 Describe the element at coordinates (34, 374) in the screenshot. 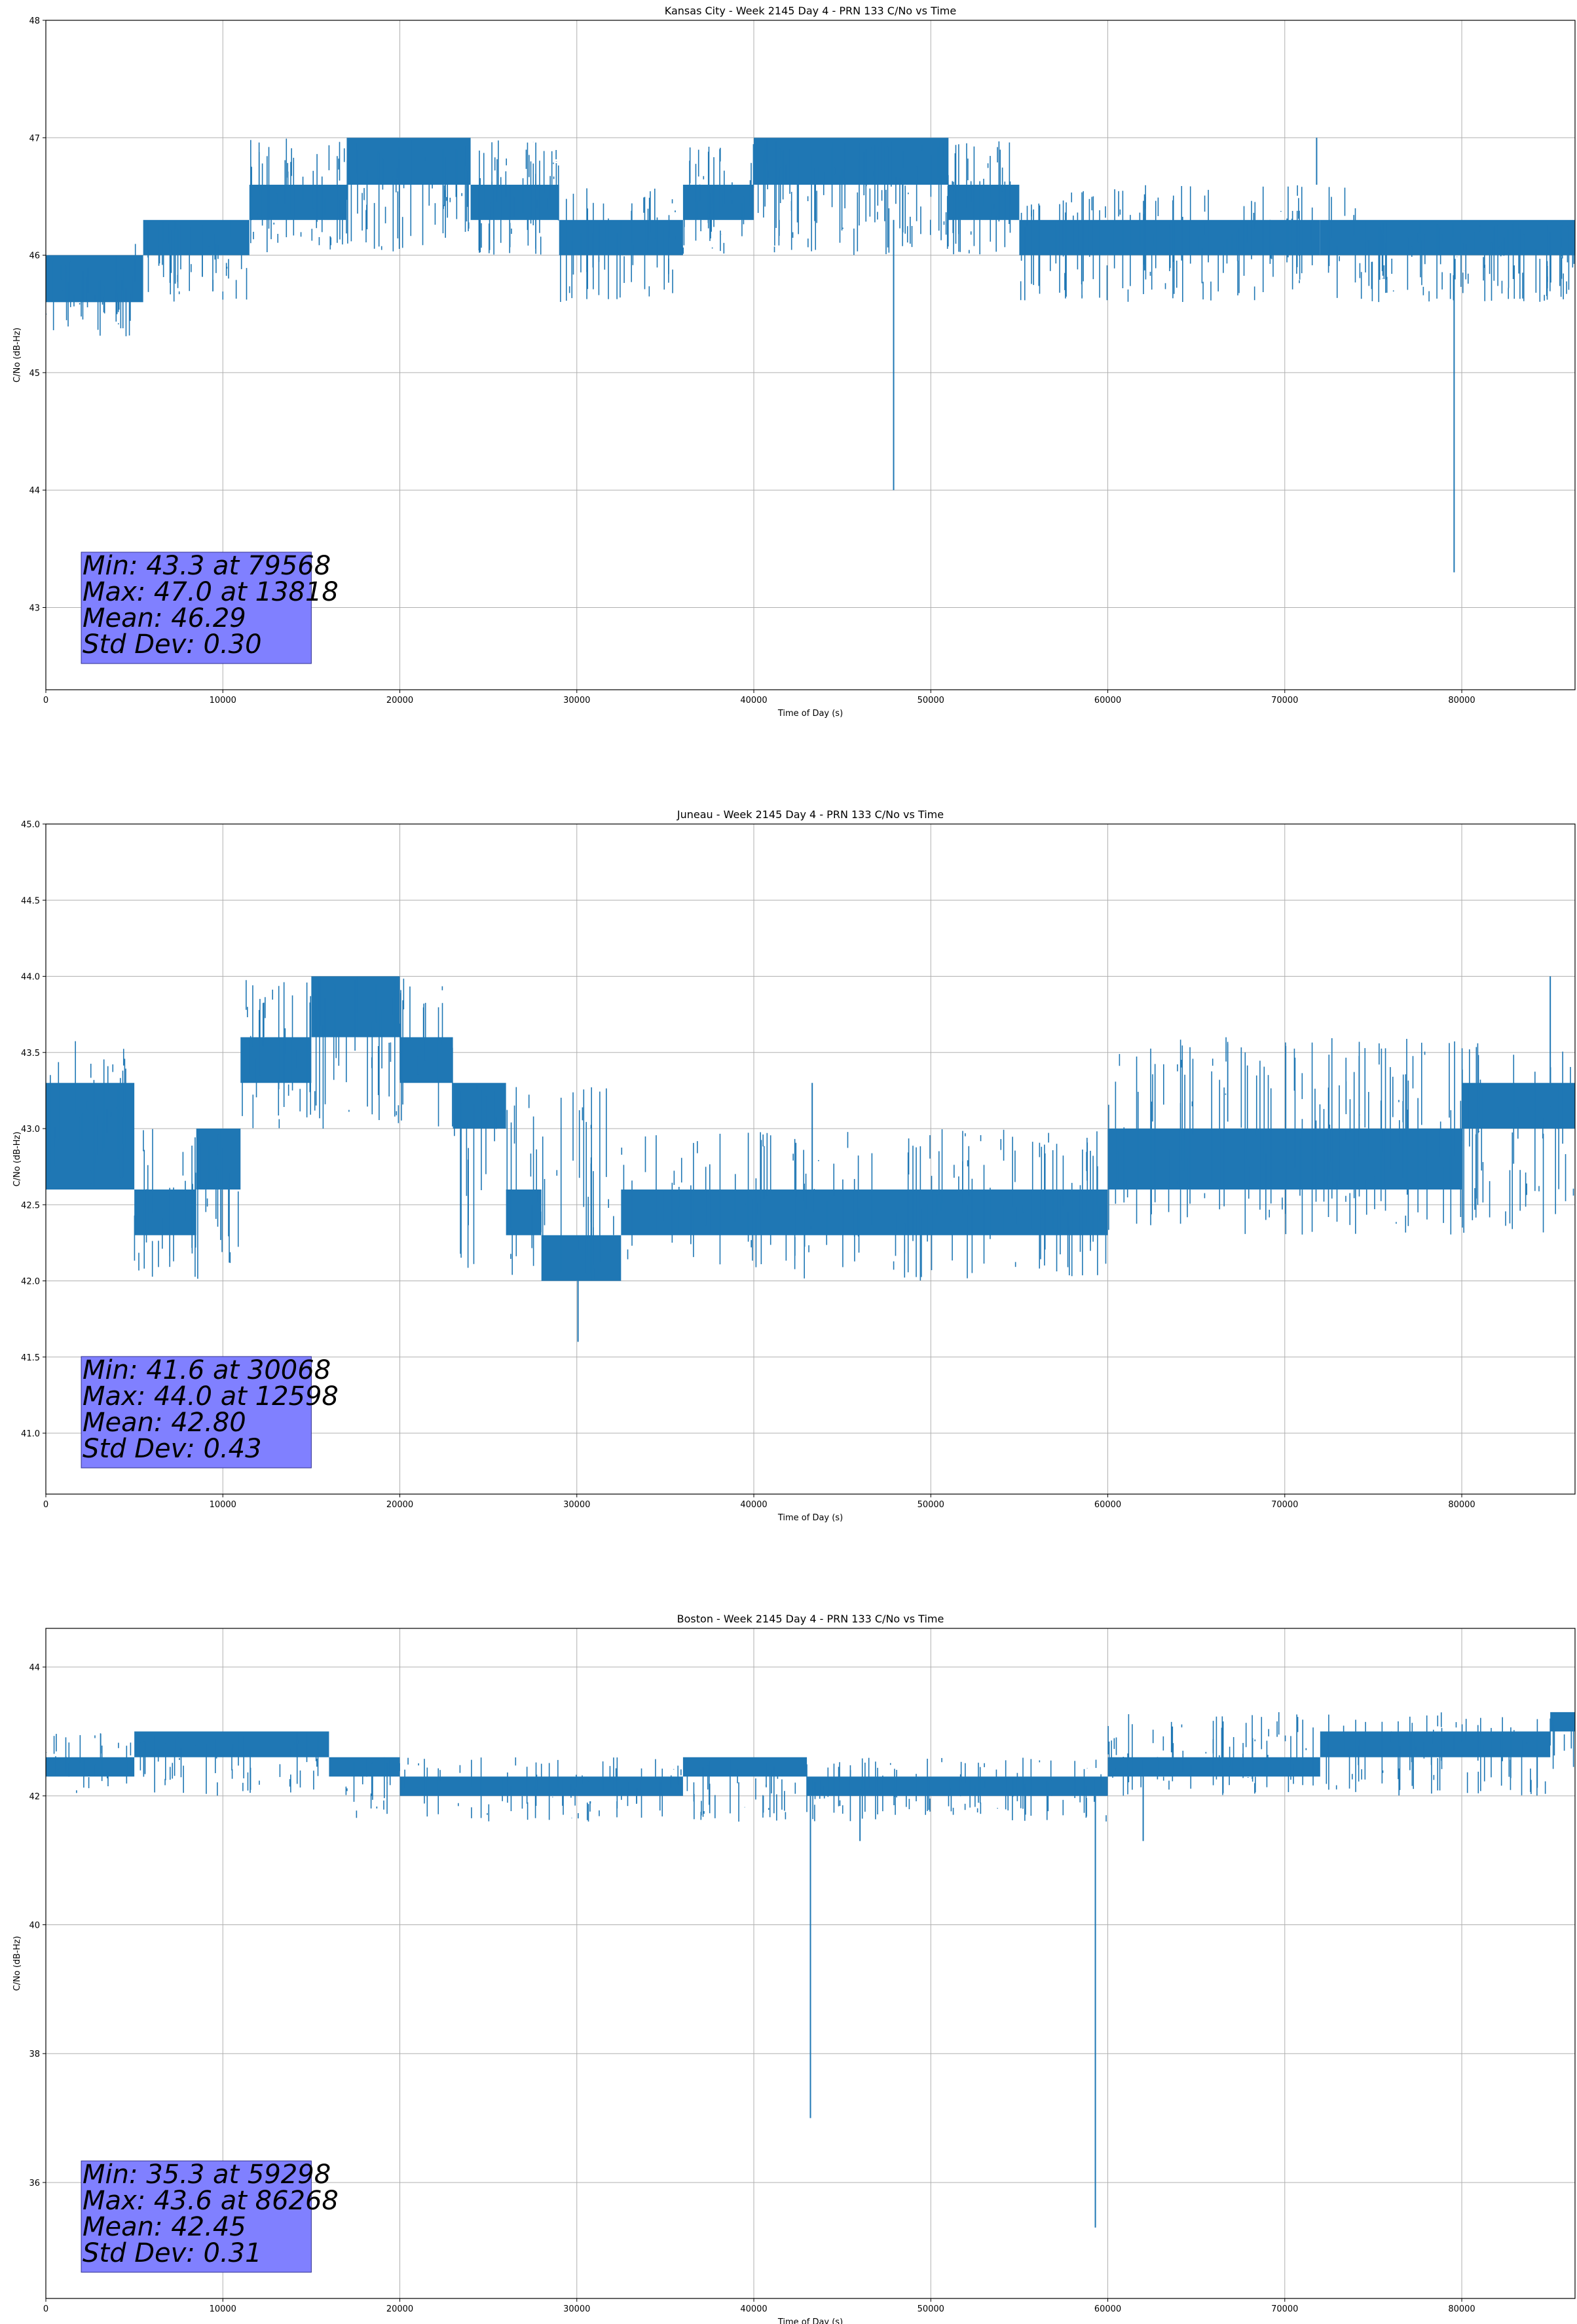

I see `y-tick-label: 45` at that location.